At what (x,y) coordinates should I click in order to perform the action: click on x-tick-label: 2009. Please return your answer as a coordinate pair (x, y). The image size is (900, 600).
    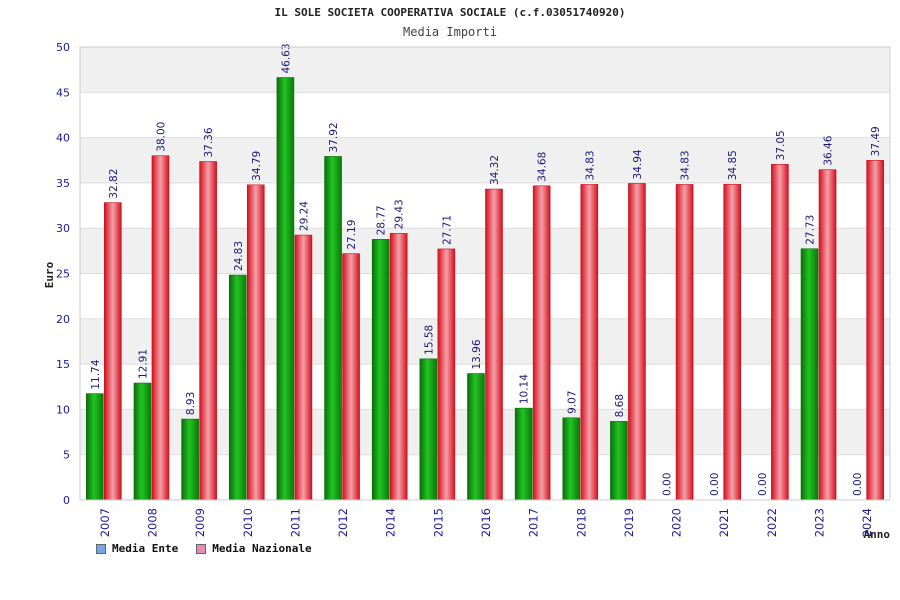
    Looking at the image, I should click on (200, 522).